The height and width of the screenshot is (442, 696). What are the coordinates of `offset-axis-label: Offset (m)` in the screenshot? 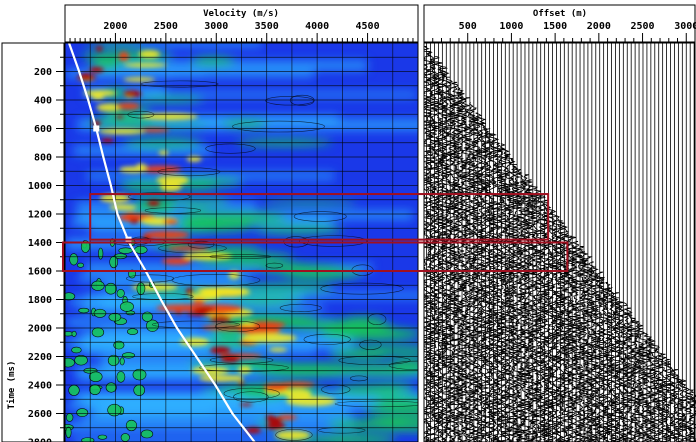 It's located at (560, 14).